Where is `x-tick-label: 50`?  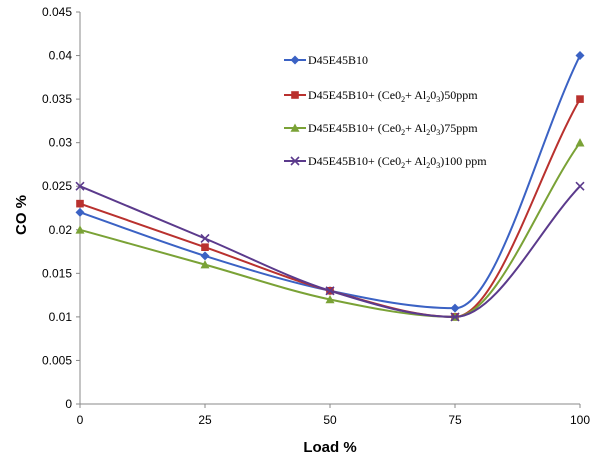 x-tick-label: 50 is located at coordinates (330, 420).